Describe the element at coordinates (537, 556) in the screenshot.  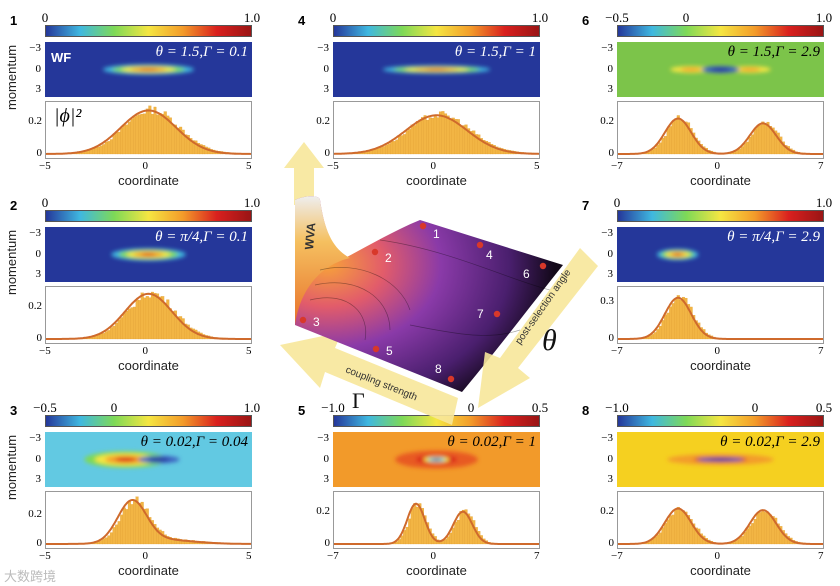
I see `coordinate-tick: 7` at that location.